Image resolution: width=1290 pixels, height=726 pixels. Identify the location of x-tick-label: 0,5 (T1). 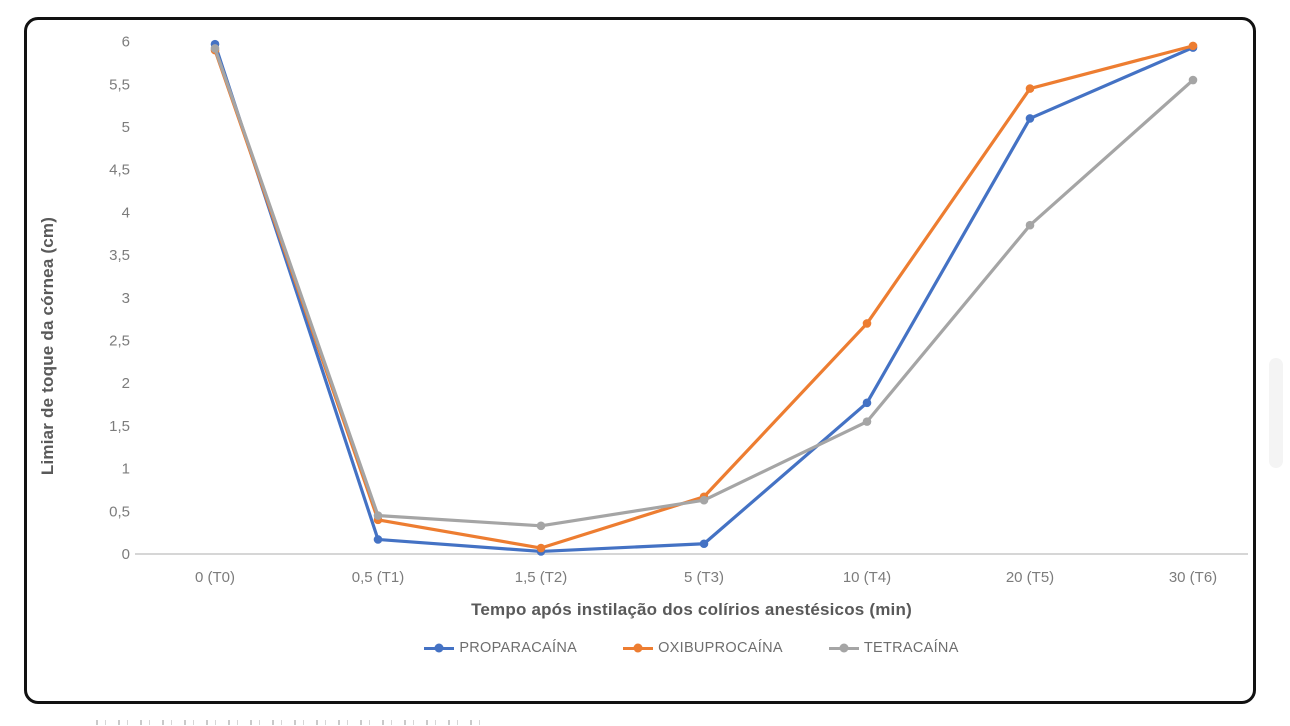
(378, 577).